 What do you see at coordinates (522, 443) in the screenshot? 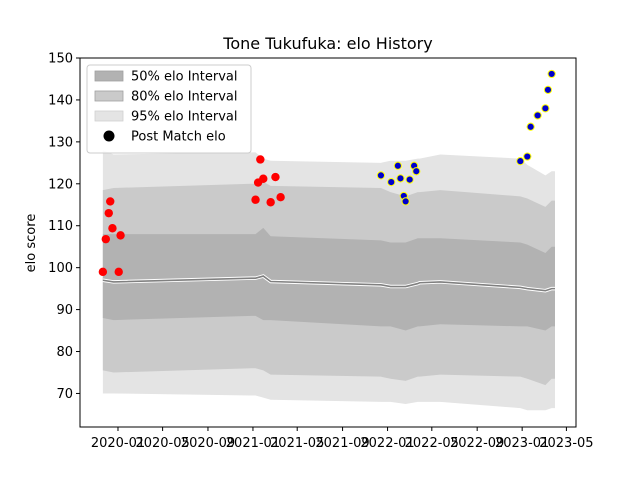
I see `x-tick-label-2023-01: 2023-01` at bounding box center [522, 443].